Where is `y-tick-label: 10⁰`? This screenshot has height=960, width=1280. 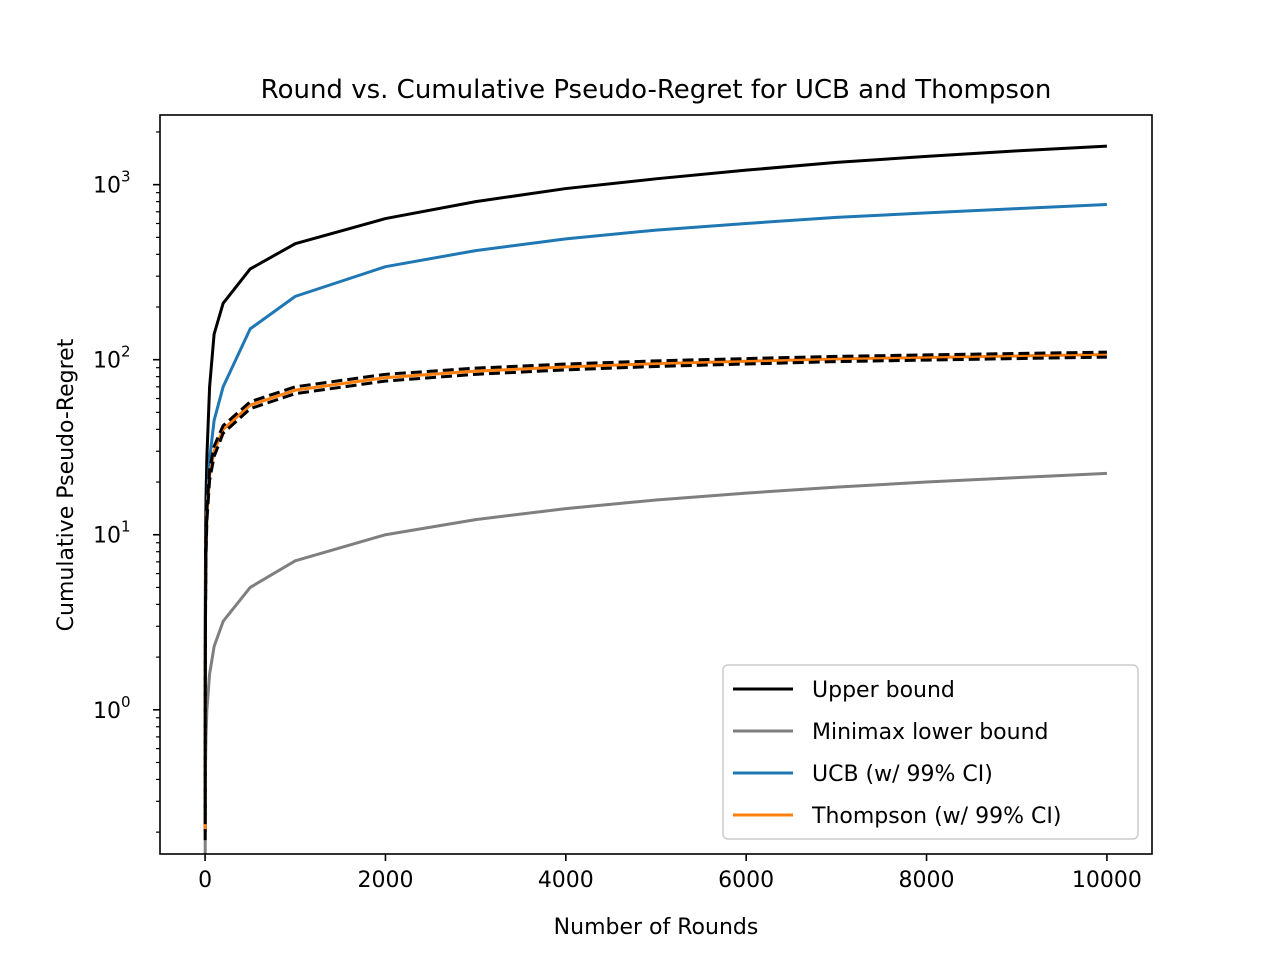 y-tick-label: 10⁰ is located at coordinates (112, 708).